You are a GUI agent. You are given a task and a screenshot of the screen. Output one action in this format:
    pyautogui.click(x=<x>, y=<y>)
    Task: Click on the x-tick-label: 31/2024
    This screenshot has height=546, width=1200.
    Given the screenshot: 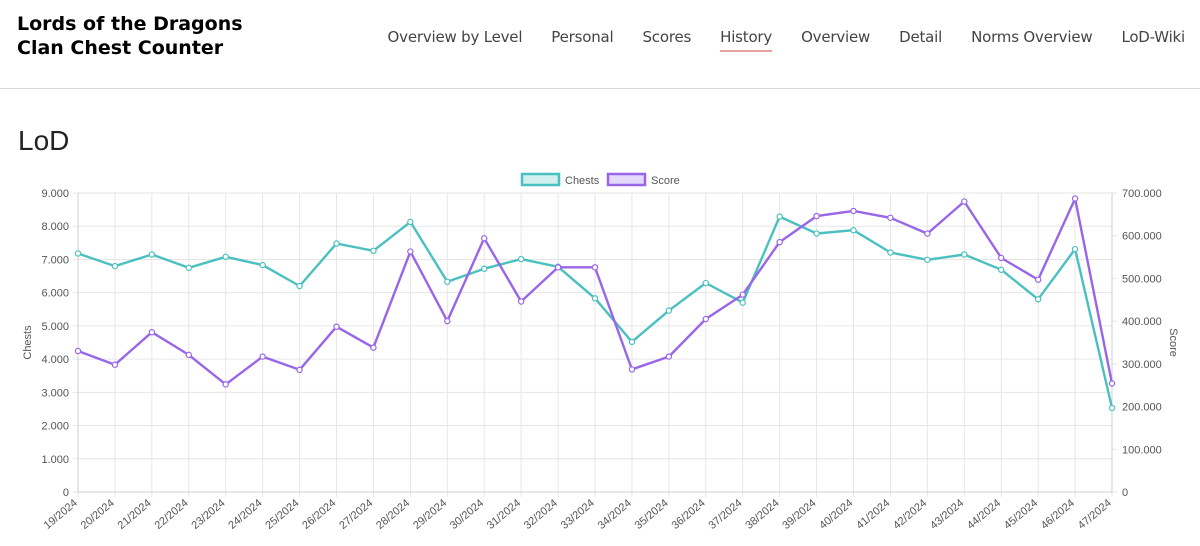 What is the action you would take?
    pyautogui.click(x=504, y=514)
    